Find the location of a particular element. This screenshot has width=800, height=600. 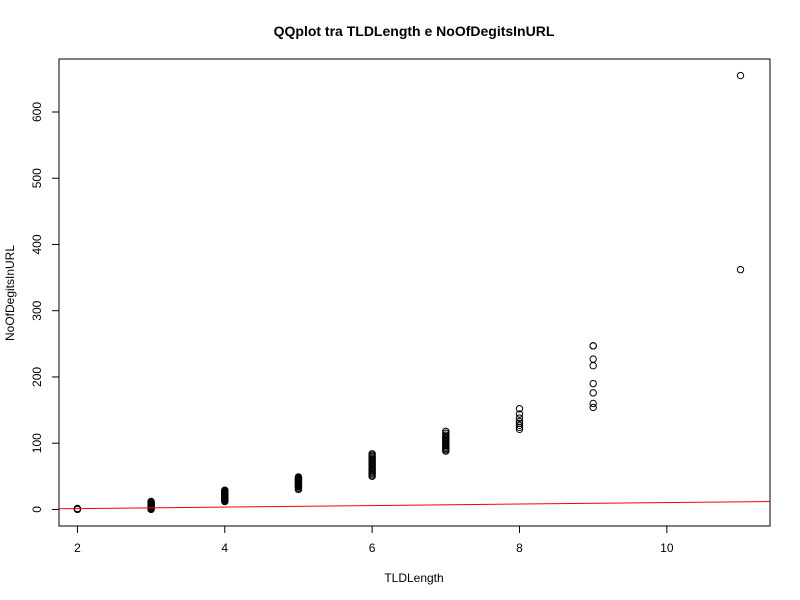

reference-line-group is located at coordinates (414, 505).